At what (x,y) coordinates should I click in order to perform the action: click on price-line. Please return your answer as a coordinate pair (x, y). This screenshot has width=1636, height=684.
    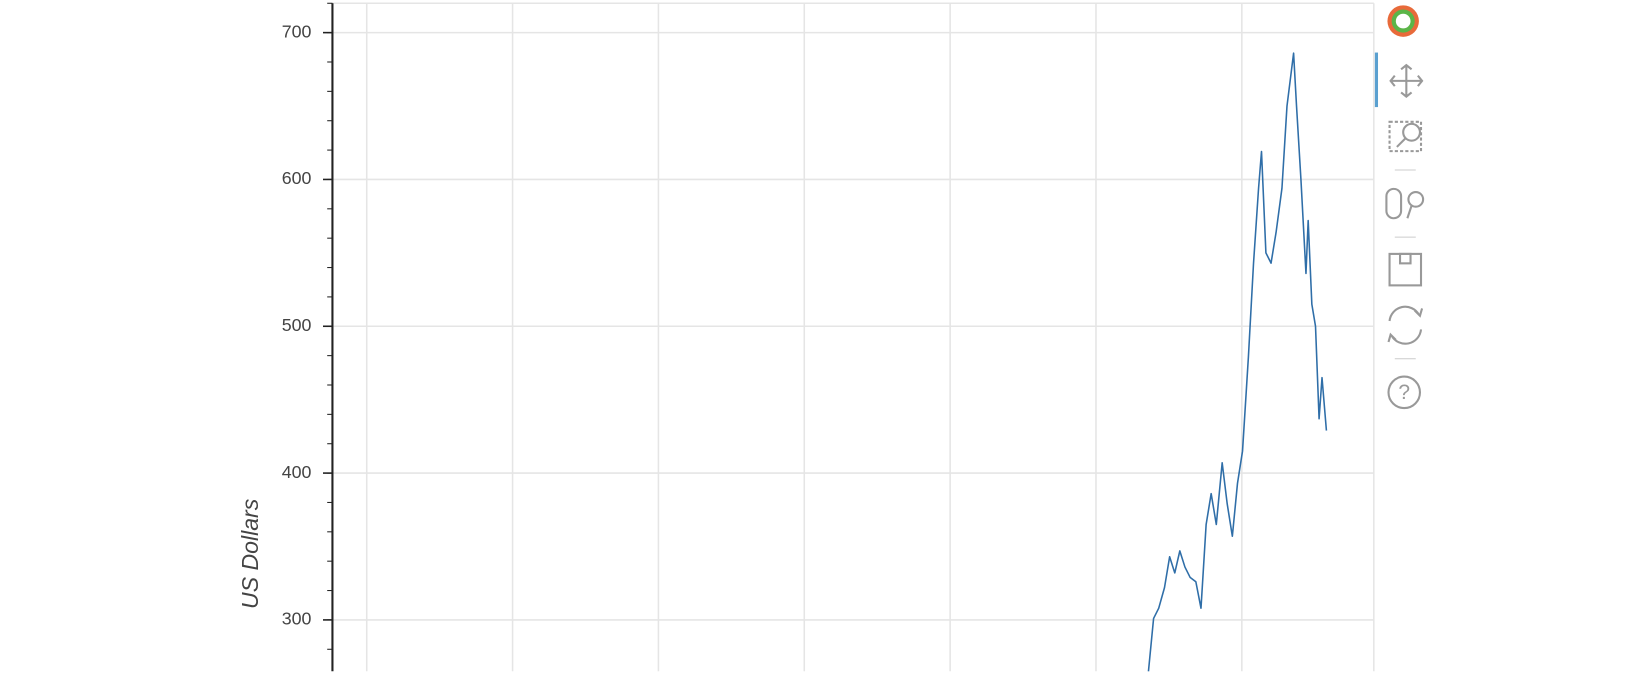
    Looking at the image, I should click on (1237, 362).